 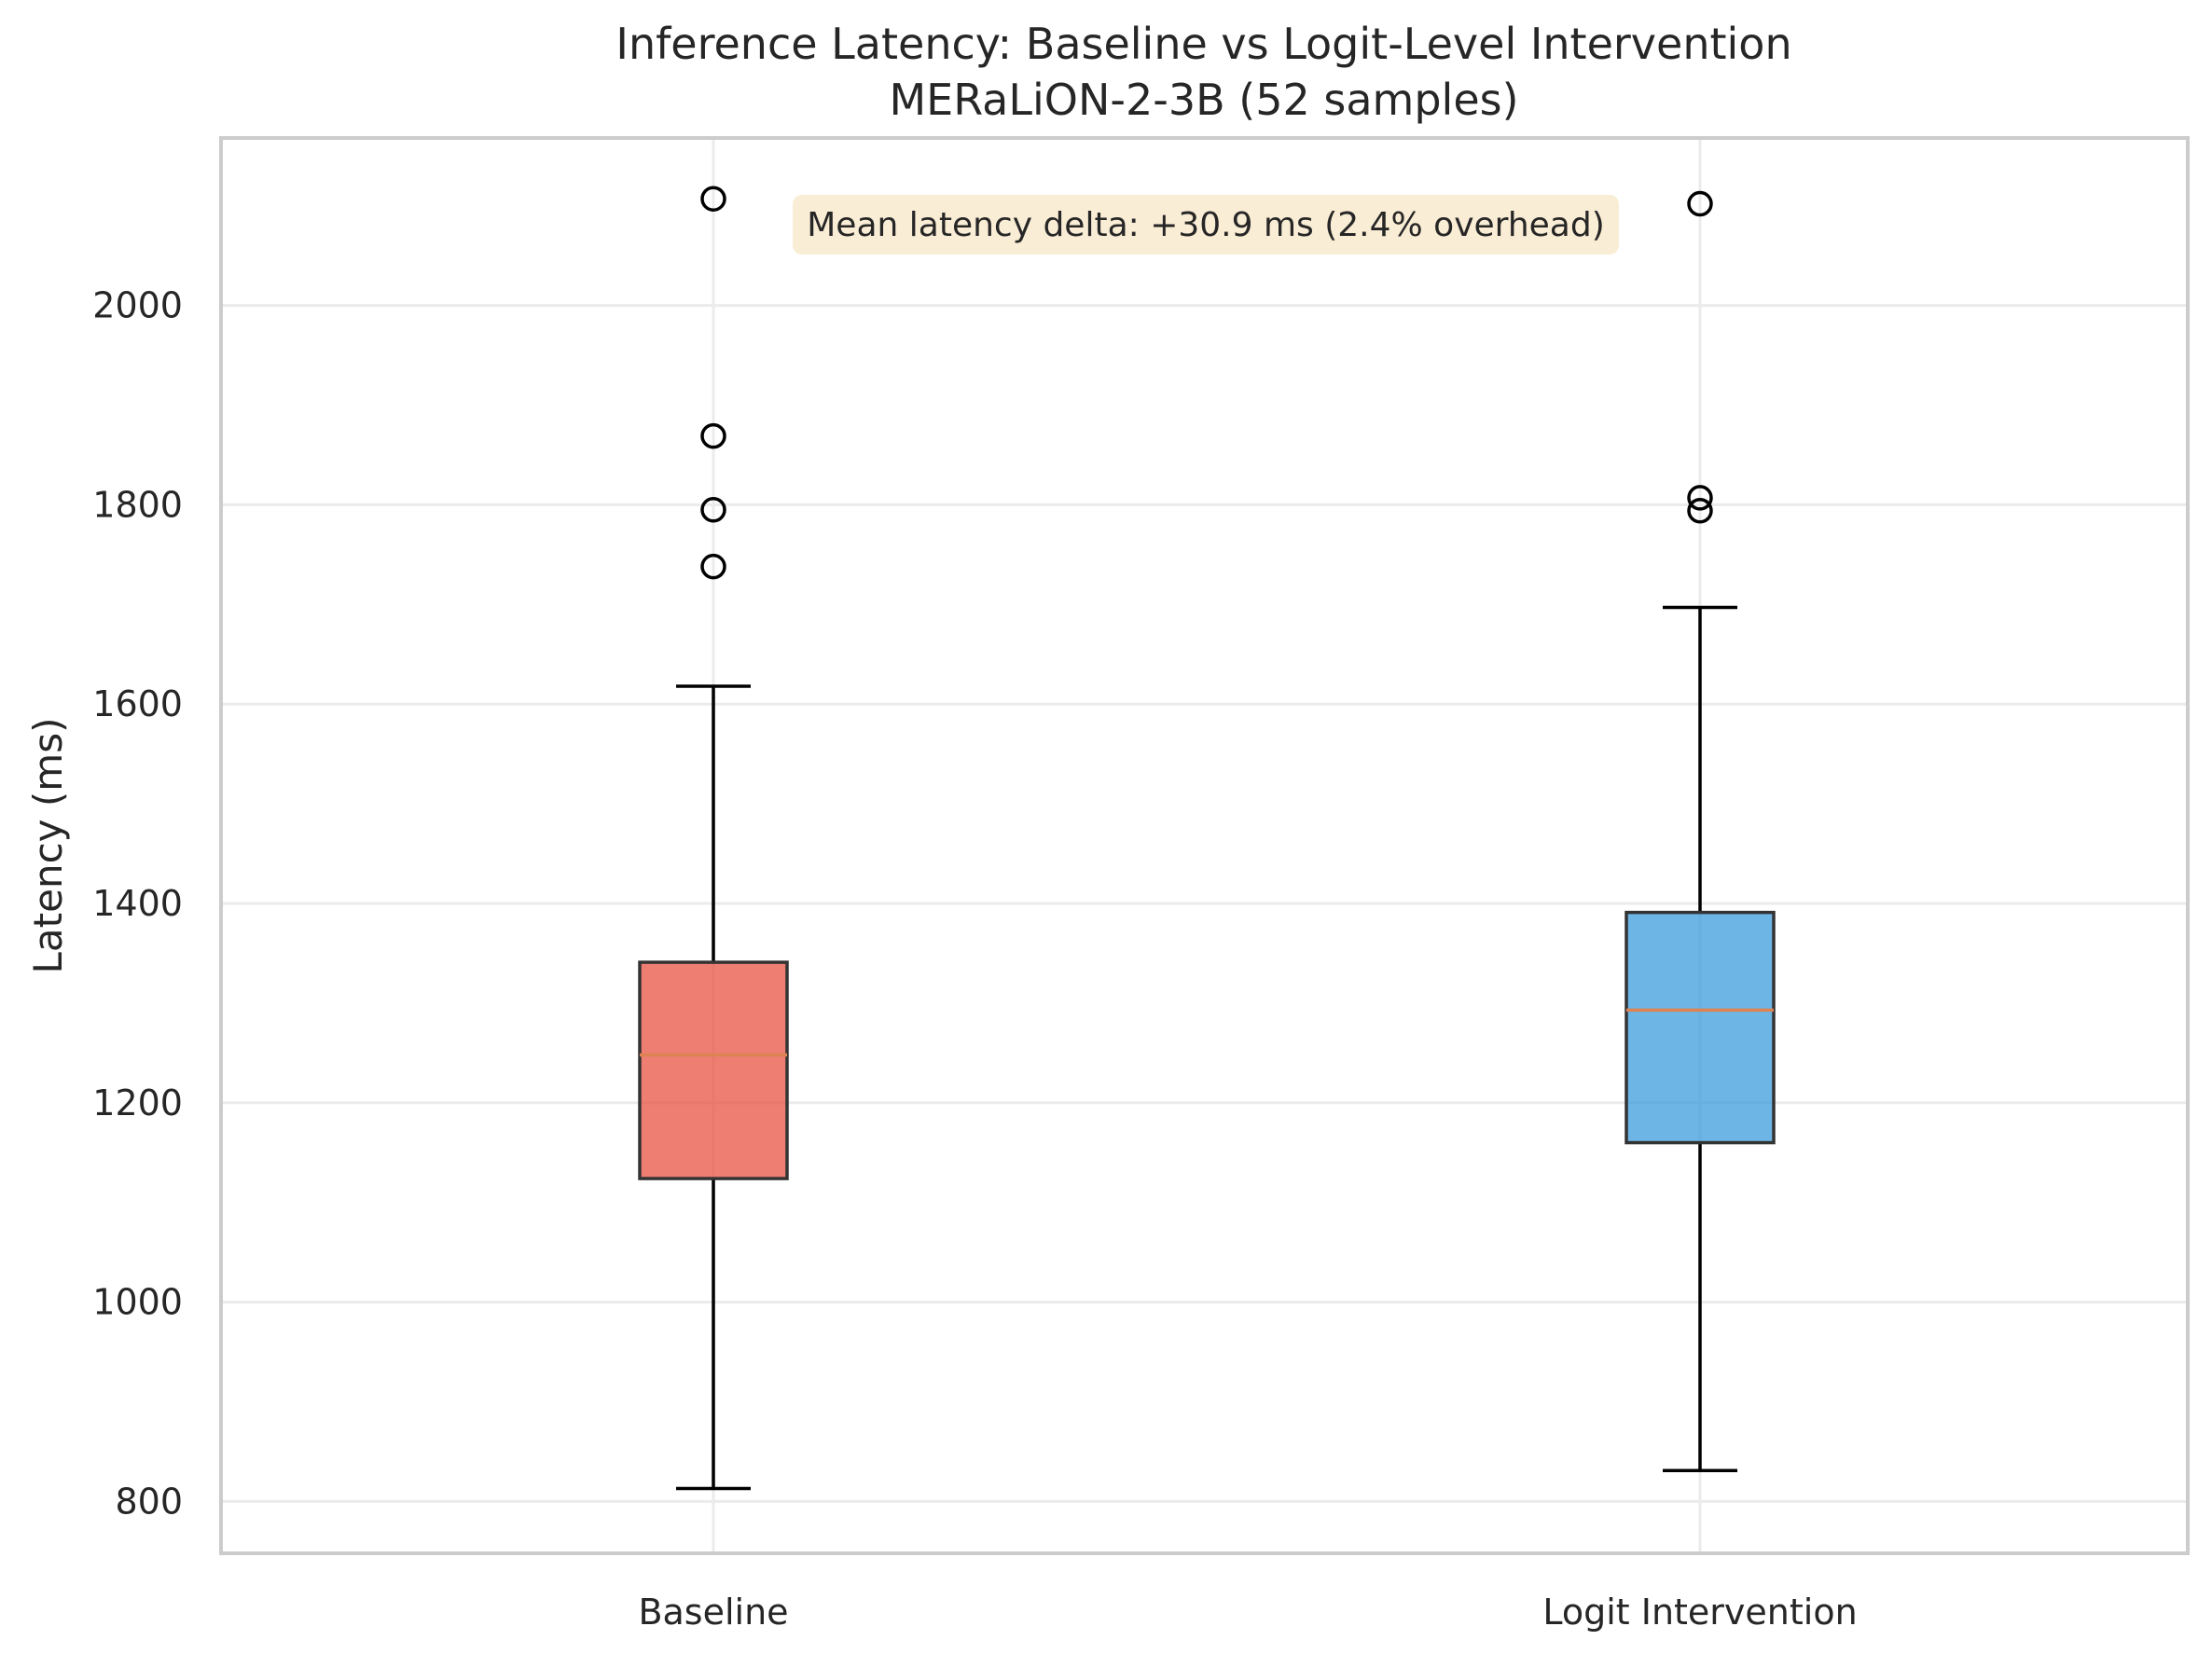 I want to click on y-tick-label: 800, so click(x=149, y=1501).